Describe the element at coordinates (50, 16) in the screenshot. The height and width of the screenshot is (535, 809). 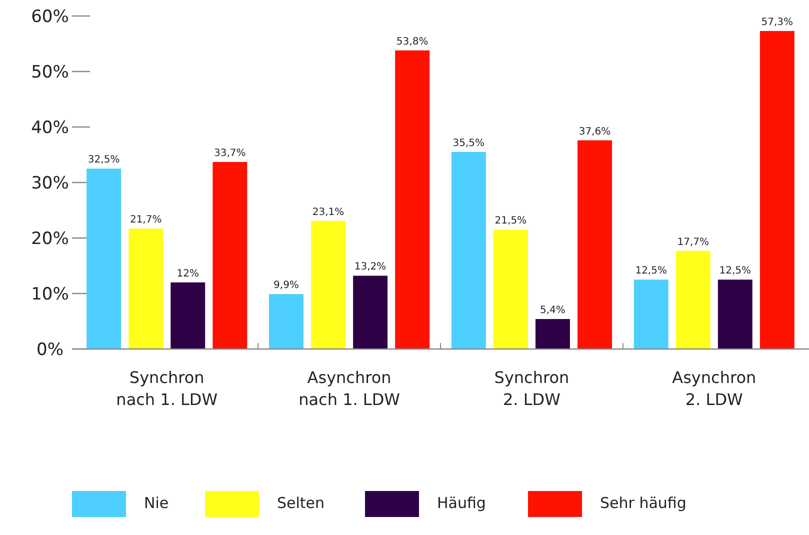
I see `y-tick-label: 60%` at that location.